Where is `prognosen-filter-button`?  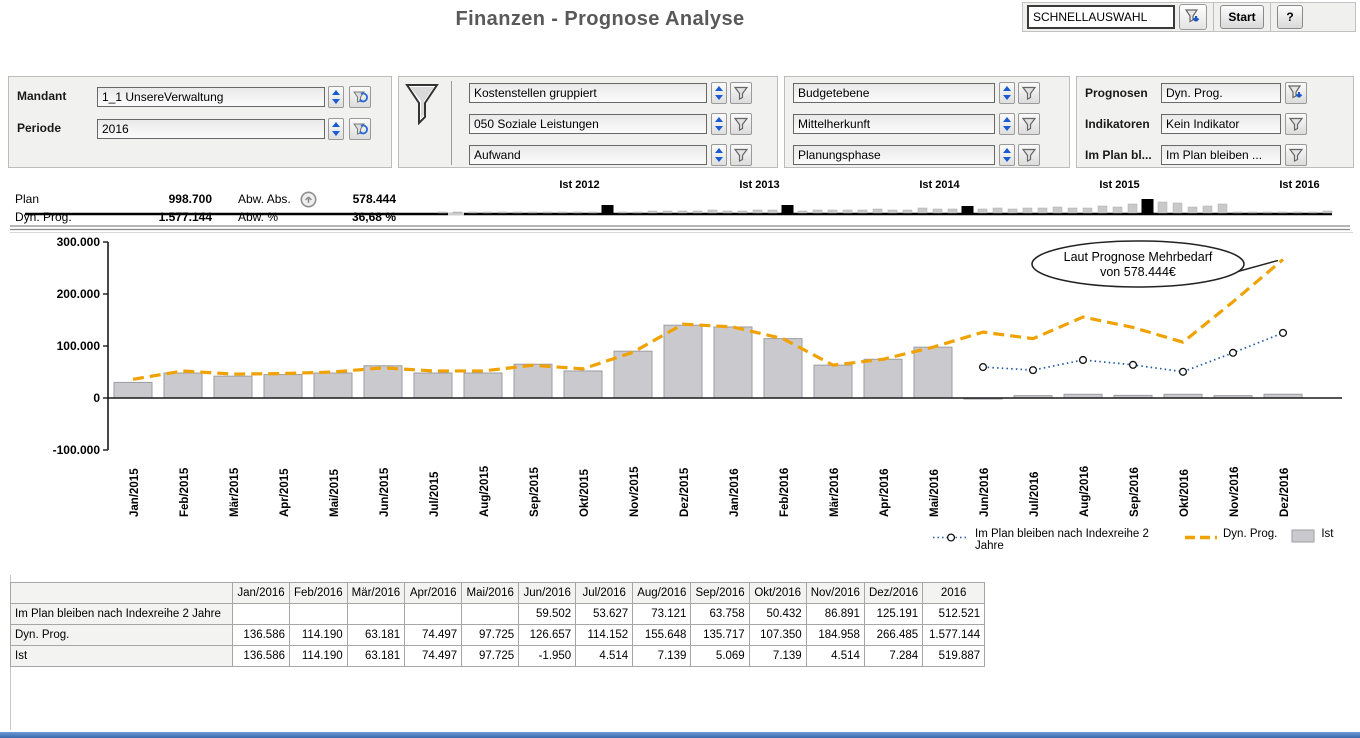 prognosen-filter-button is located at coordinates (1296, 93).